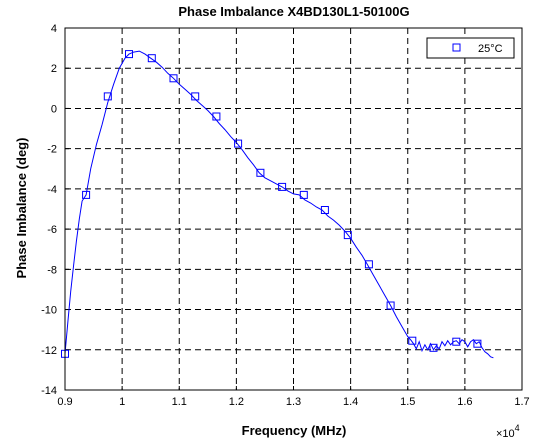 Image resolution: width=538 pixels, height=442 pixels. What do you see at coordinates (350, 402) in the screenshot?
I see `x-tick-label: 1.4` at bounding box center [350, 402].